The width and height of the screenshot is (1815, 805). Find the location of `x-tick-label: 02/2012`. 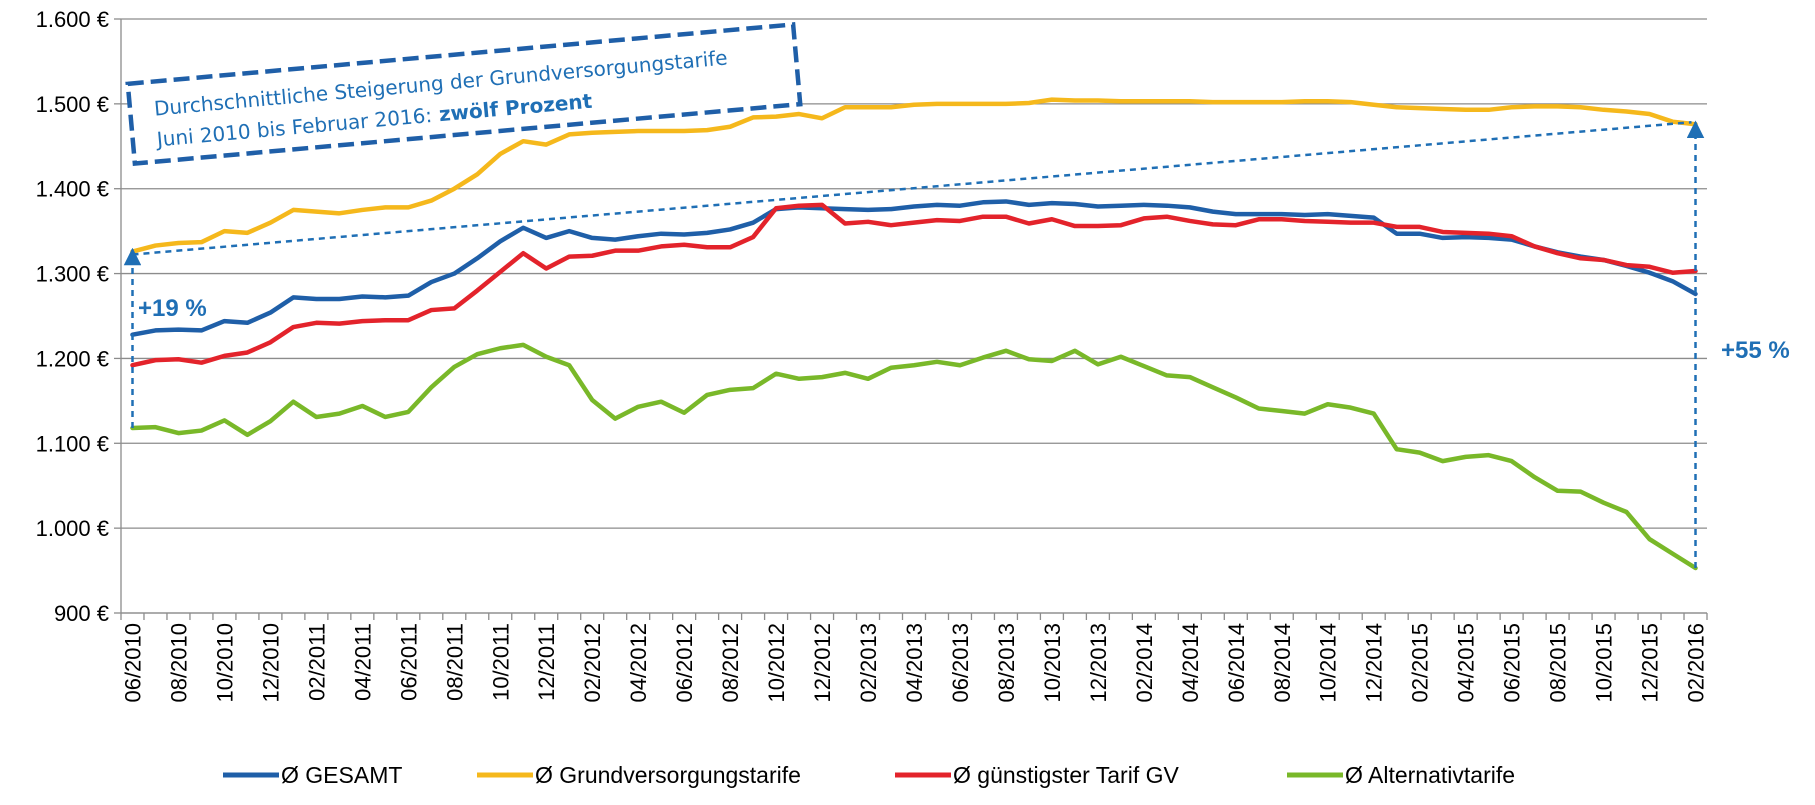

x-tick-label: 02/2012 is located at coordinates (592, 663).